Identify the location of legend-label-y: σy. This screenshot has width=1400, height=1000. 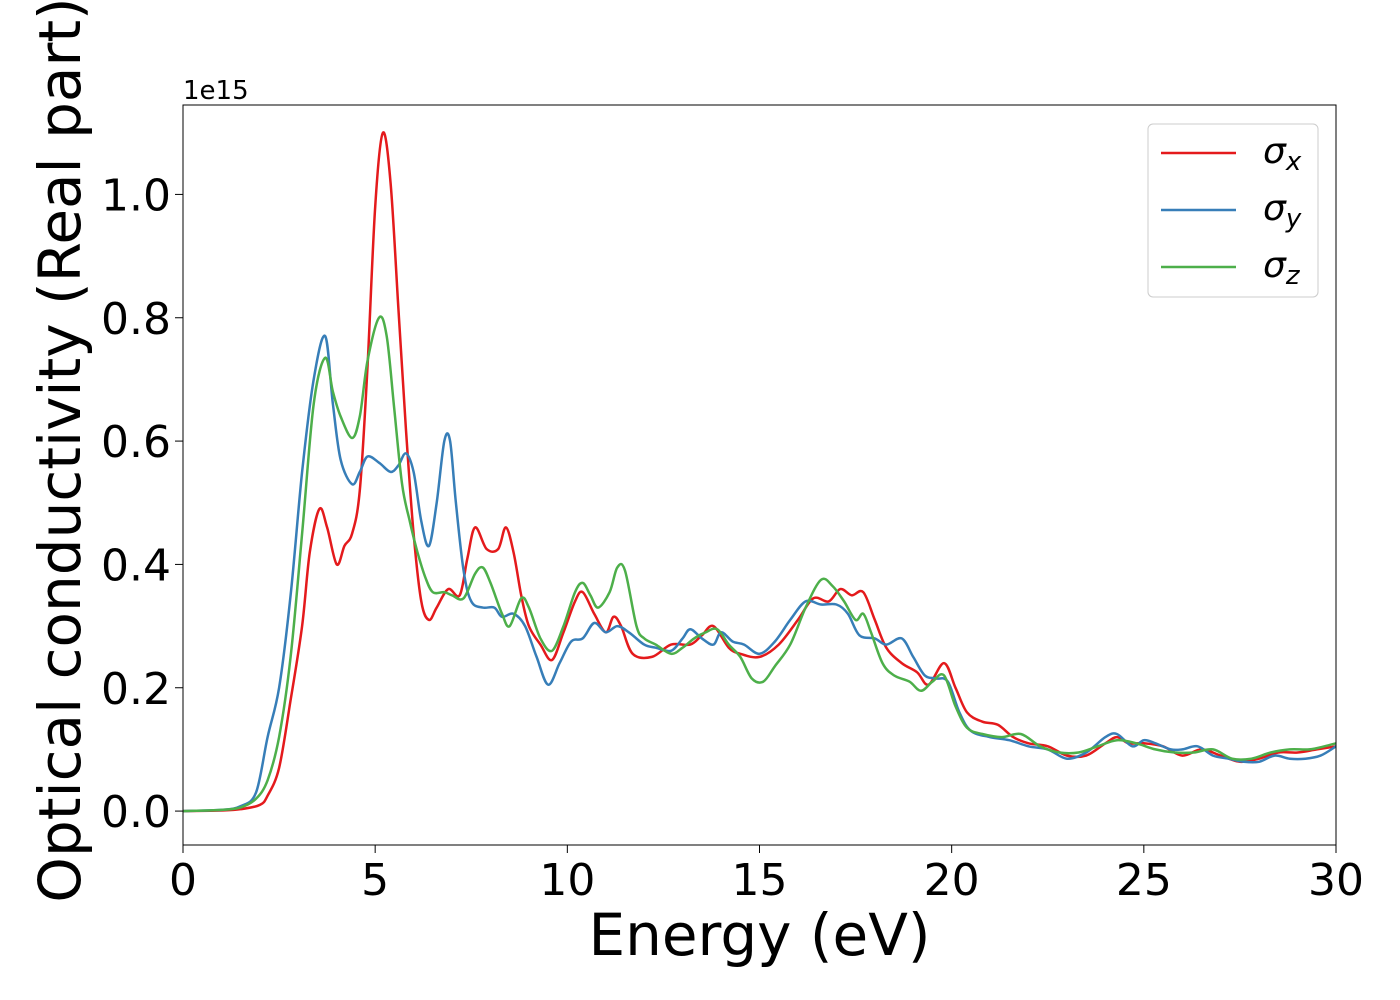
(1282, 211).